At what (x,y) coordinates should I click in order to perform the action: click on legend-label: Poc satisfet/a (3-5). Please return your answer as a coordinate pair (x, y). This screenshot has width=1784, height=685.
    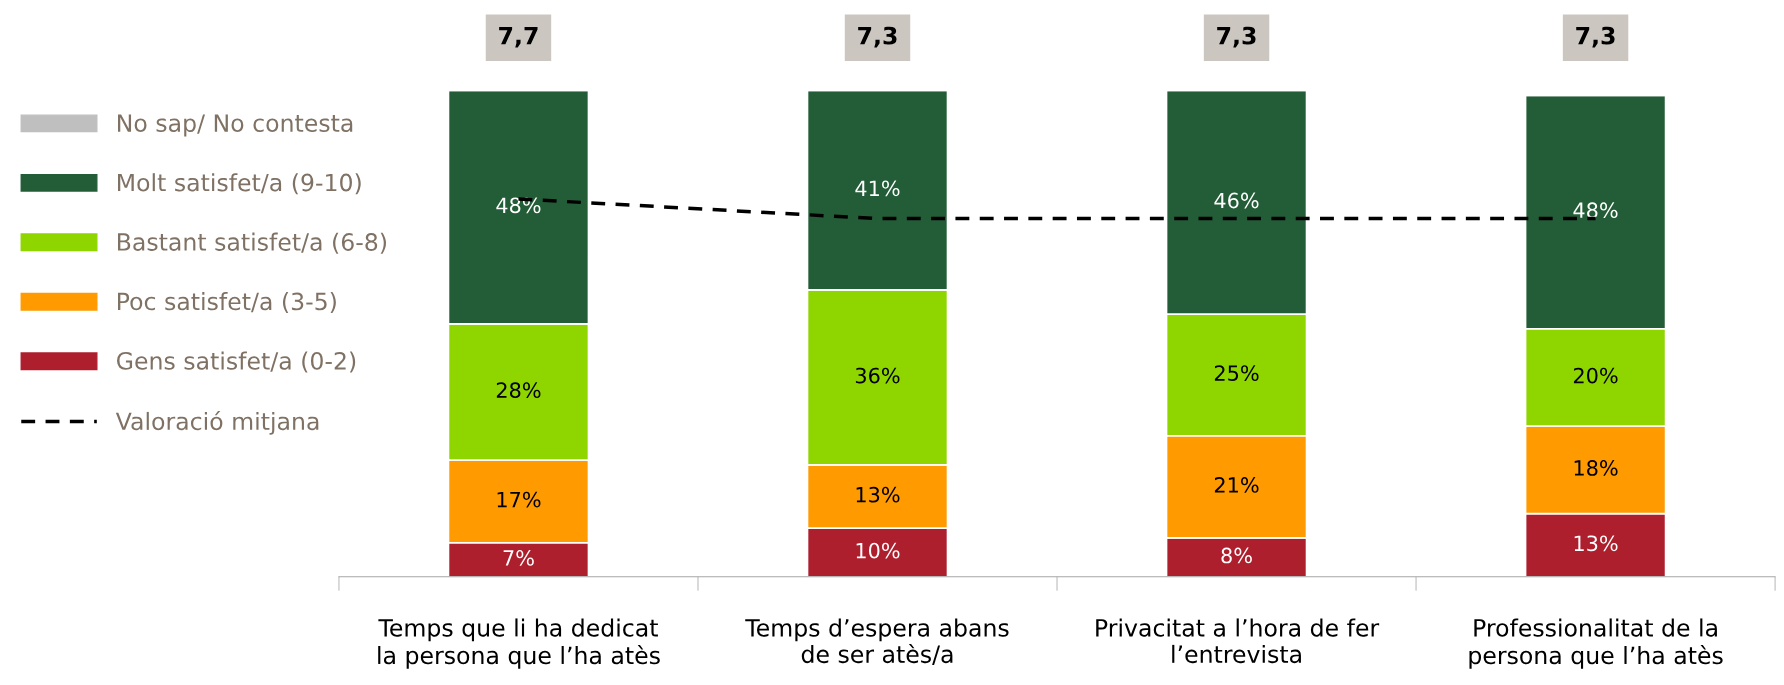
    Looking at the image, I should click on (227, 303).